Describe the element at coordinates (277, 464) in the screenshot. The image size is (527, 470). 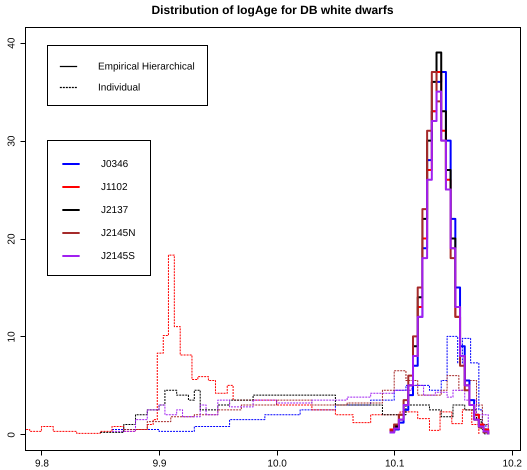
I see `x-tick-label: 10.0` at that location.